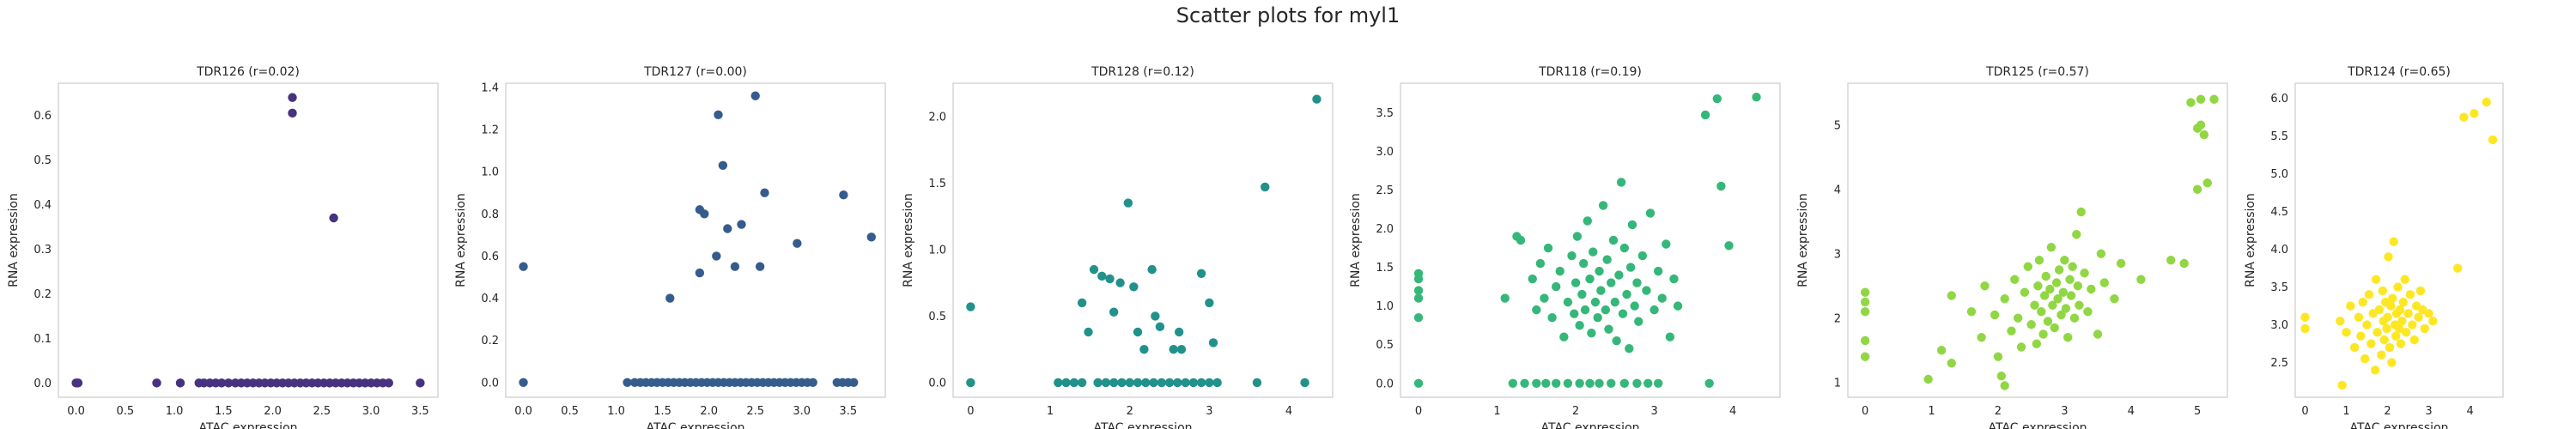  What do you see at coordinates (2037, 72) in the screenshot?
I see `panel-title: TDR125 (r=0.57)` at bounding box center [2037, 72].